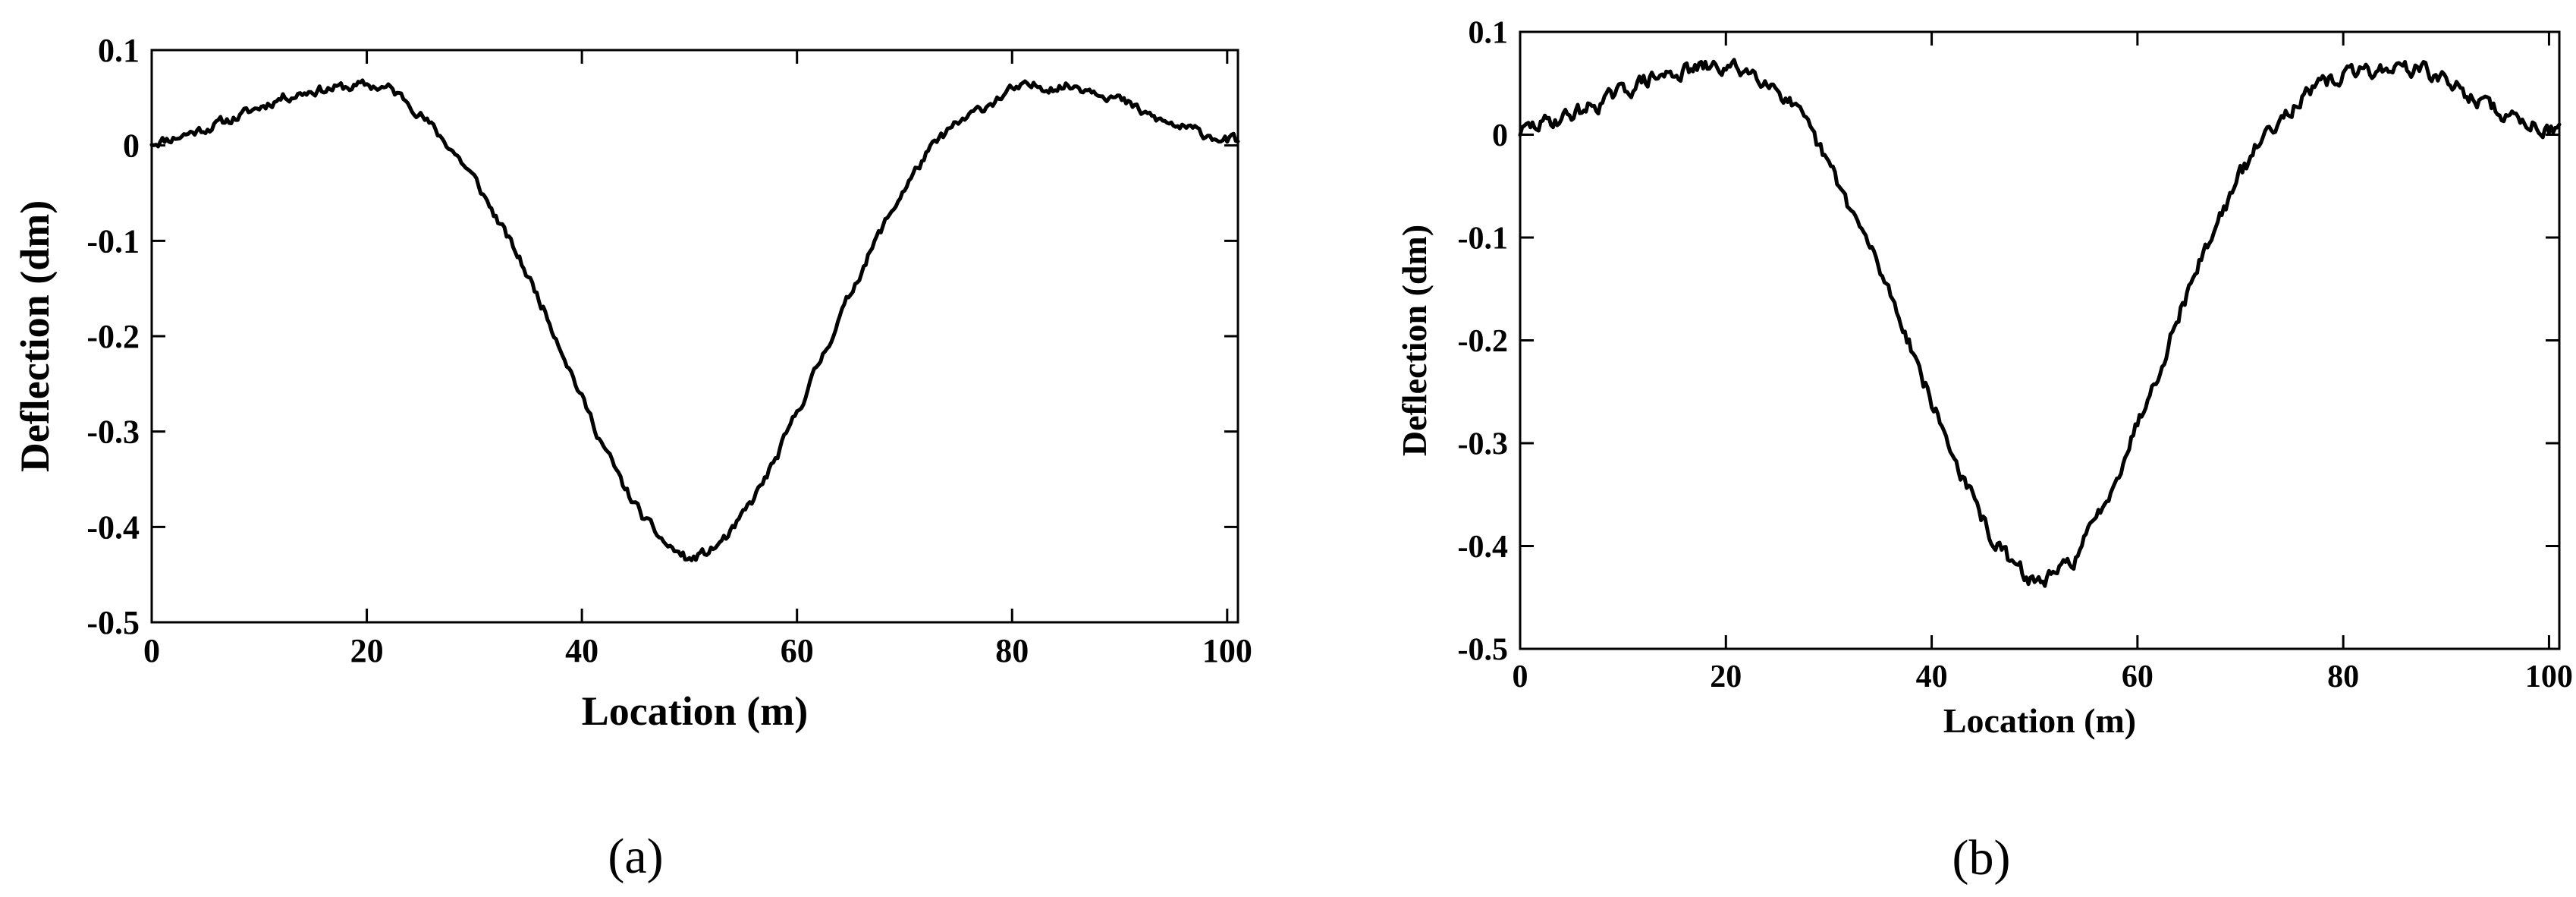  What do you see at coordinates (635, 856) in the screenshot?
I see `panel-caption: (a)` at bounding box center [635, 856].